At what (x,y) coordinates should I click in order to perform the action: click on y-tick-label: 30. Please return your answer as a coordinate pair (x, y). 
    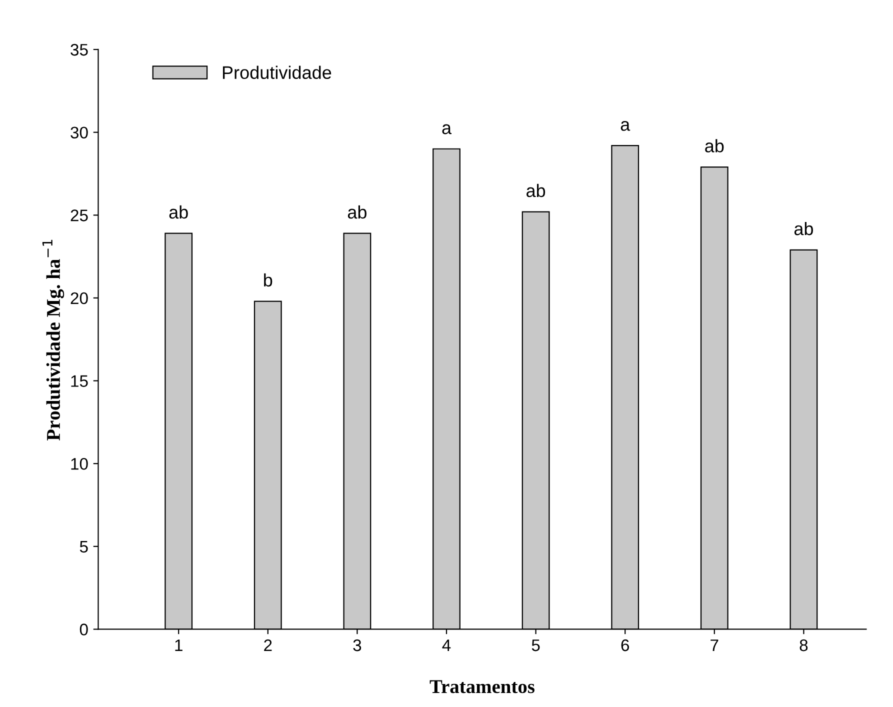
    Looking at the image, I should click on (79, 132).